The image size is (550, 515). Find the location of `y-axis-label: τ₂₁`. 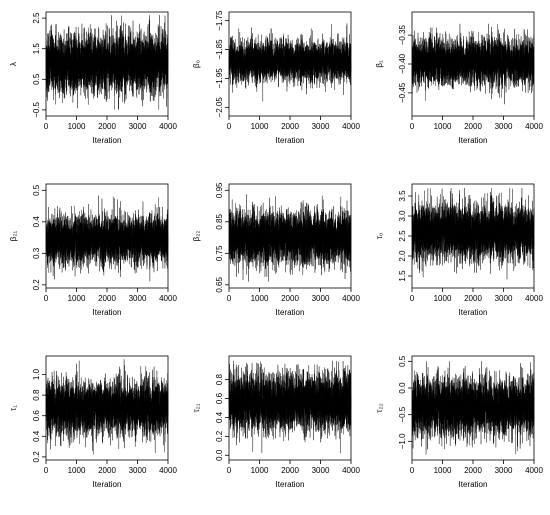

y-axis-label: τ₂₁ is located at coordinates (196, 407).